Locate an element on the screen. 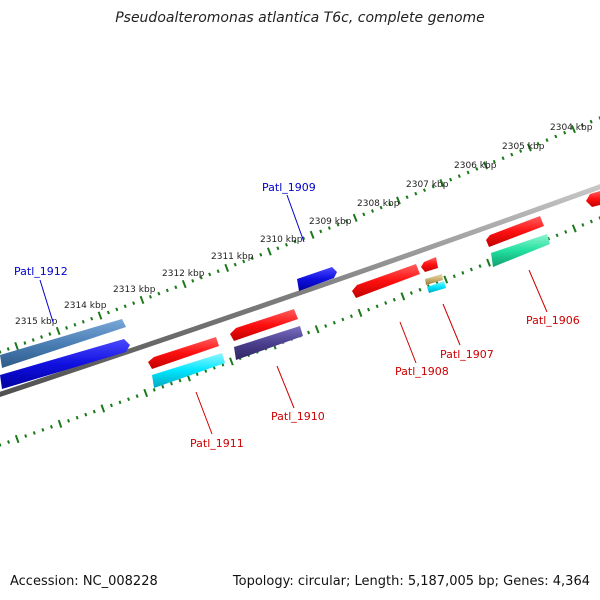 The image size is (600, 600). leader-line-patl1907 is located at coordinates (451, 324).